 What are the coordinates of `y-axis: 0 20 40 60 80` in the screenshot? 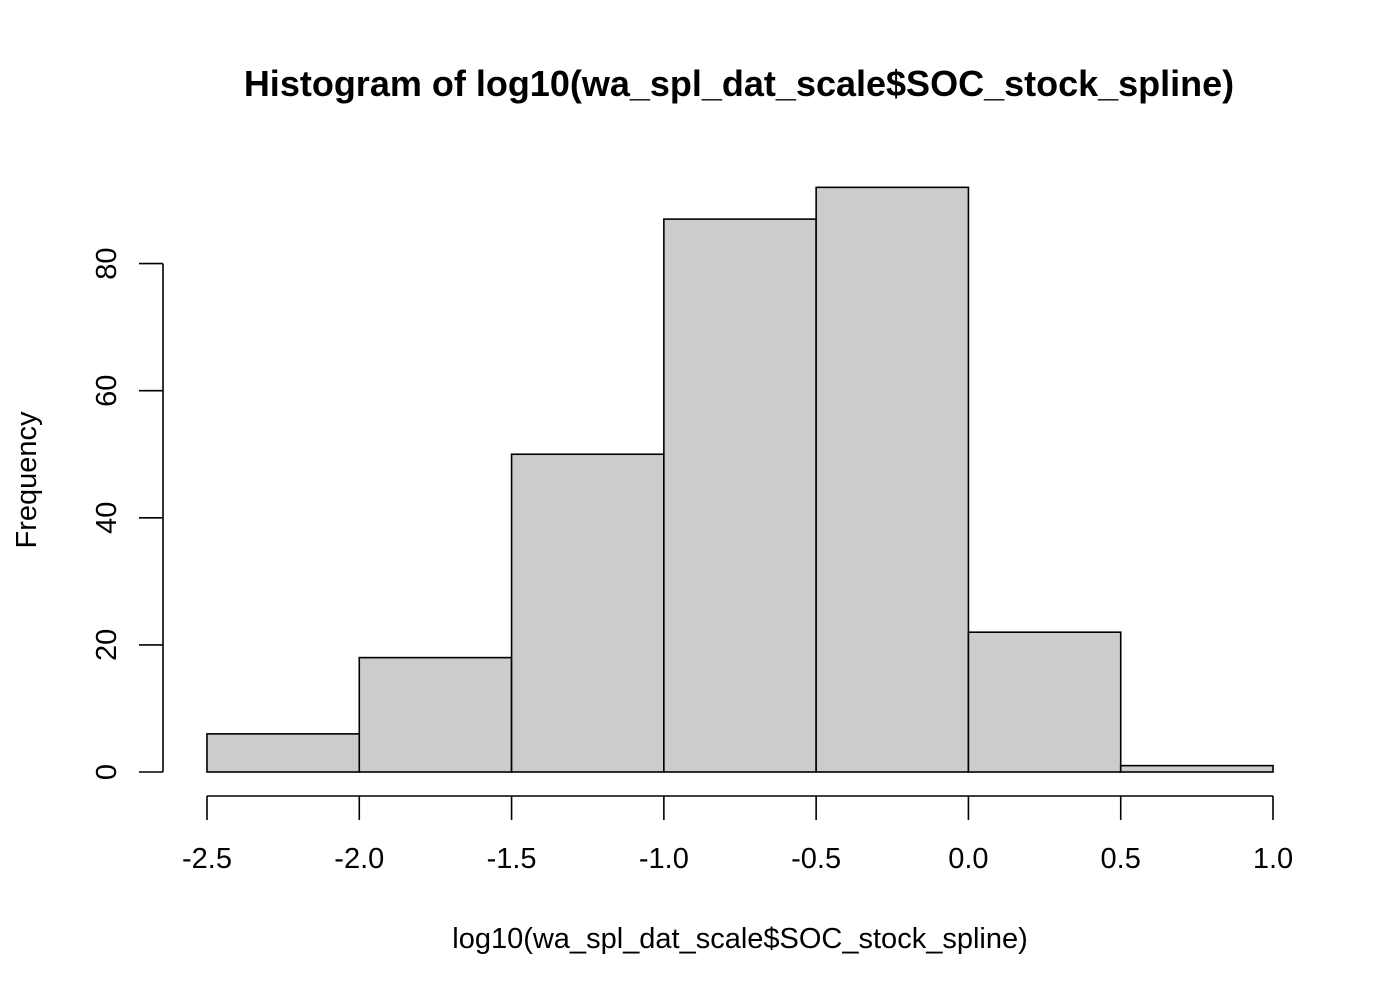 It's located at (127, 513).